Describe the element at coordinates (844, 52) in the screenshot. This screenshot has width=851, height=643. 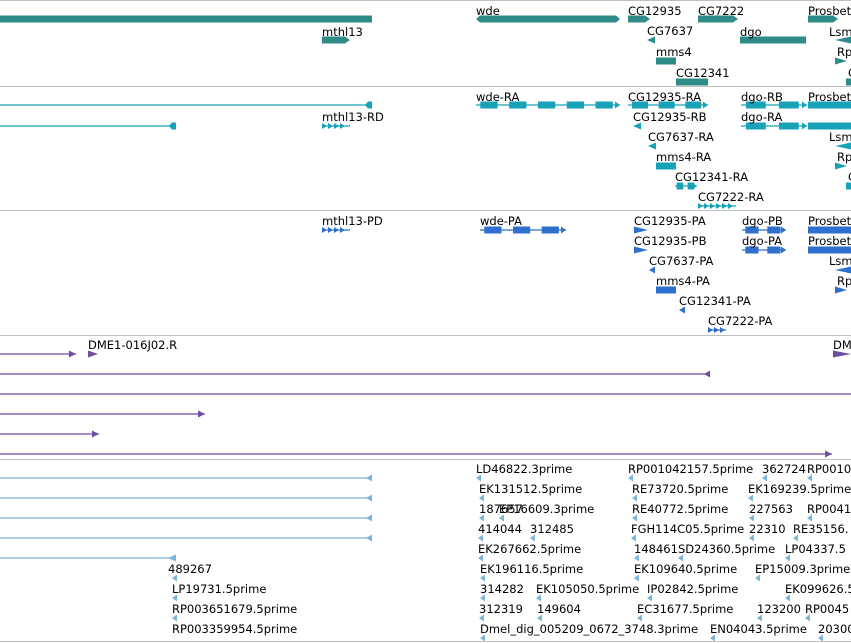
I see `gene-feature-label: Rp` at that location.